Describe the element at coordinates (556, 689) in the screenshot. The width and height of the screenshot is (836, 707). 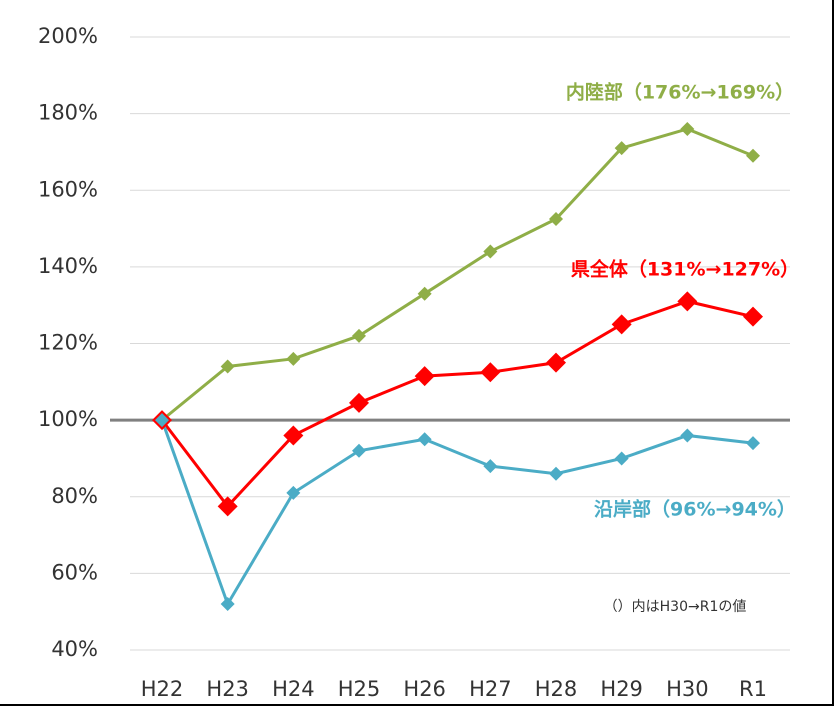
I see `x-tick-label: H28` at that location.